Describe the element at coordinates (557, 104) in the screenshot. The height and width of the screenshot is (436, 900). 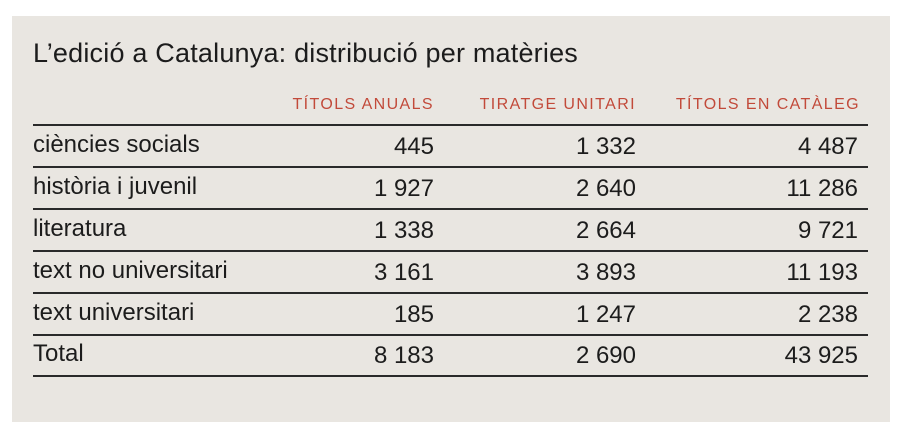
I see `column-header-tiratge-unitari: TIRATGE UNITARI` at that location.